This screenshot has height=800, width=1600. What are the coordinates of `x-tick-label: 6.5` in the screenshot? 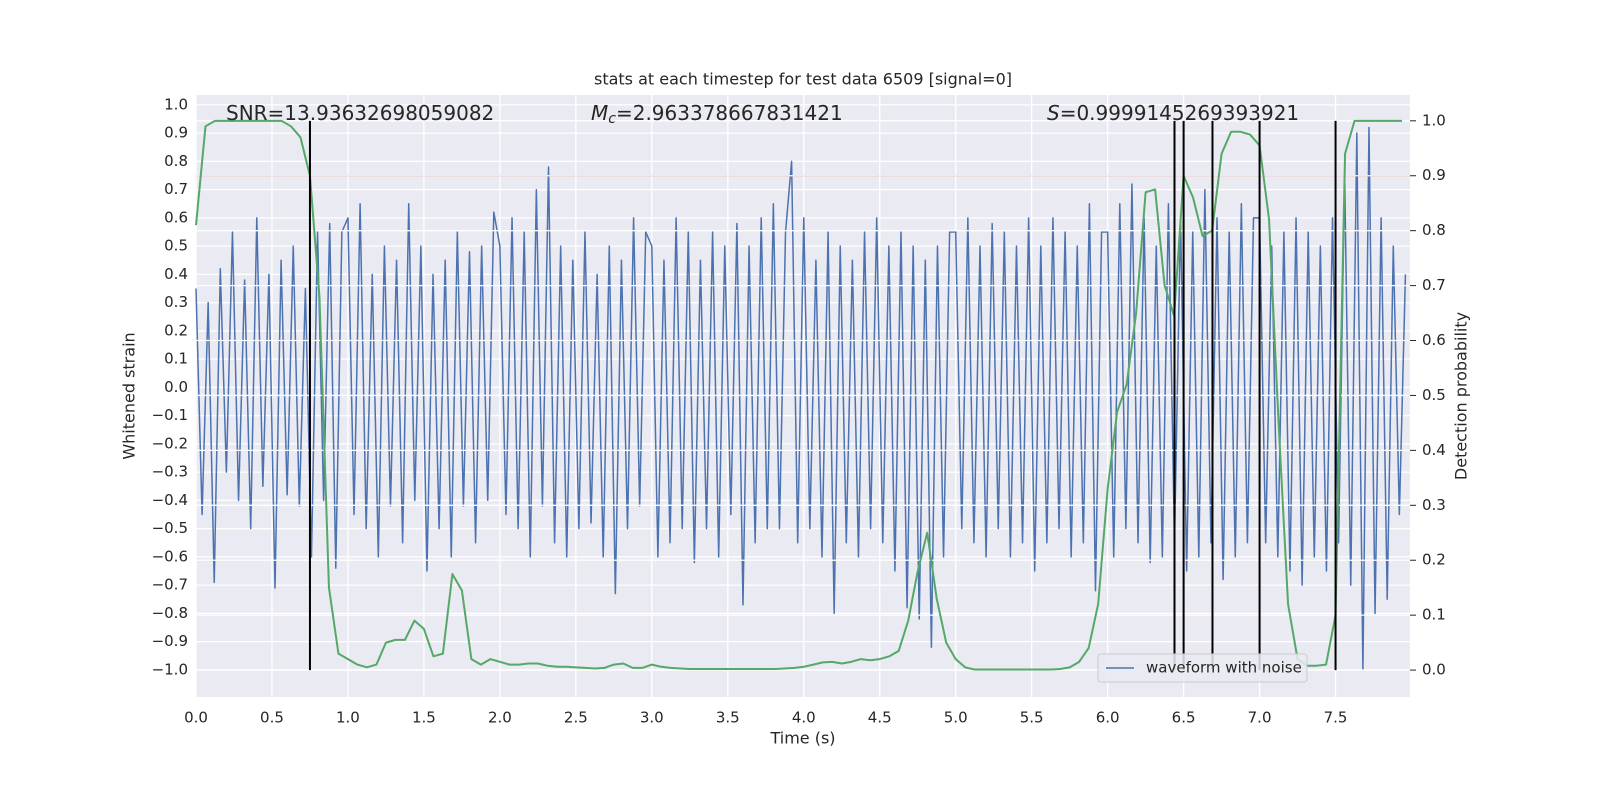 It's located at (1184, 718).